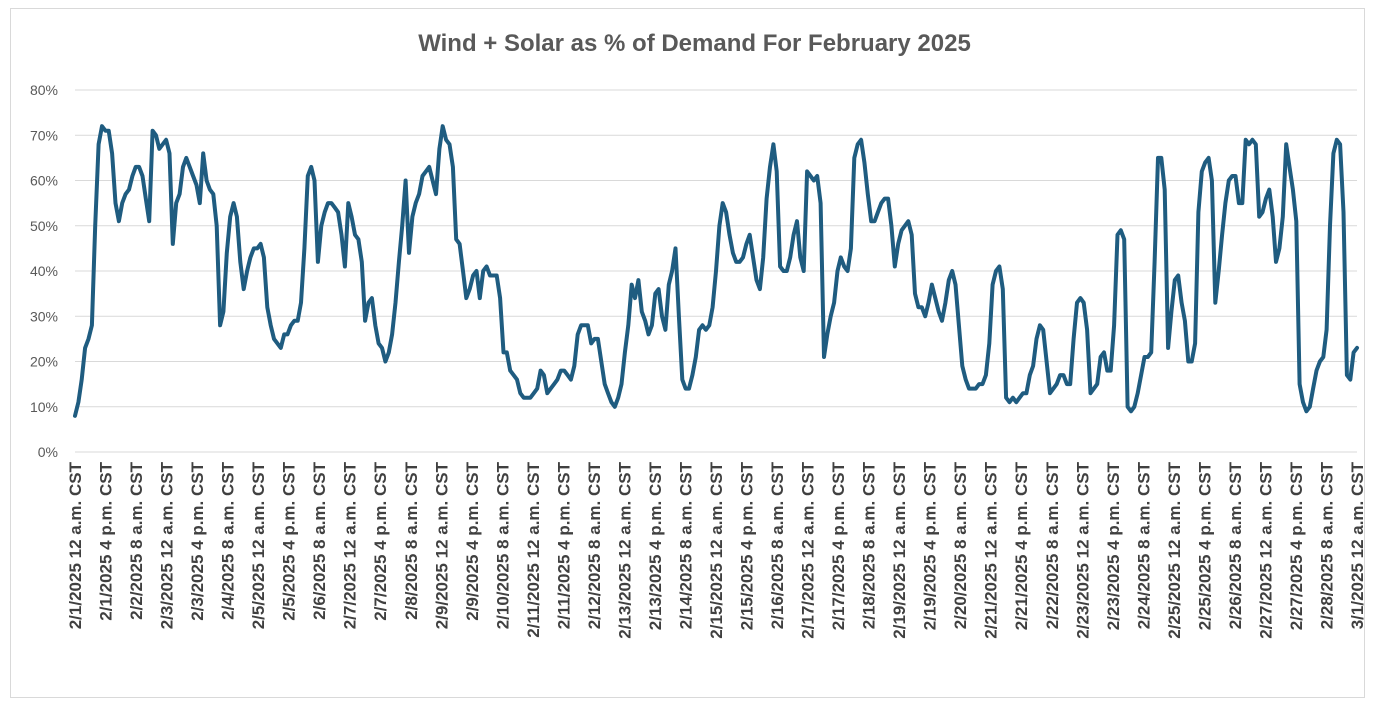  I want to click on x-tick-label: 2/27/2025 12 a.m. CST, so click(1265, 549).